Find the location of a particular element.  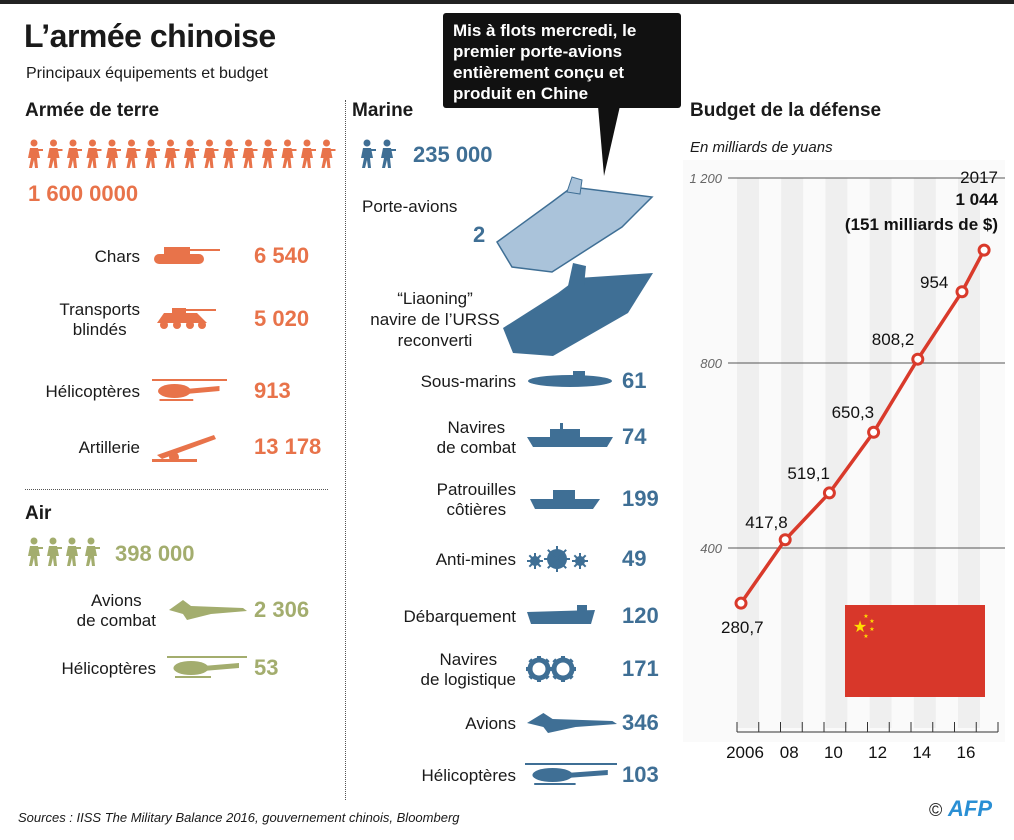

item-value: 171 is located at coordinates (640, 668).